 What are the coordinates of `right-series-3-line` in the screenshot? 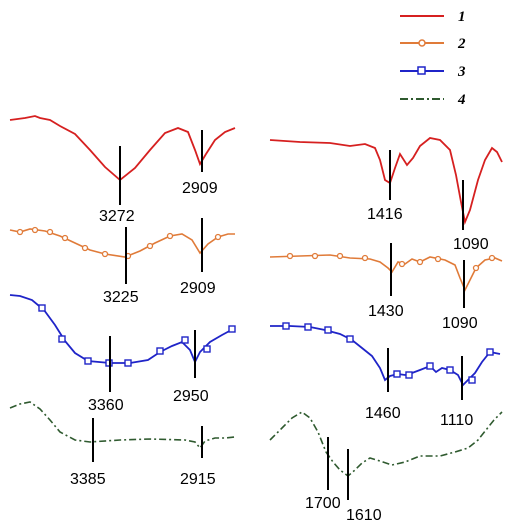 It's located at (385, 356).